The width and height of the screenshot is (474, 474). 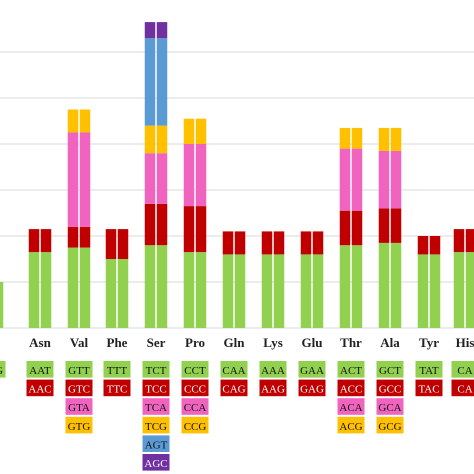 I want to click on codon-label: TCC, so click(x=155, y=390).